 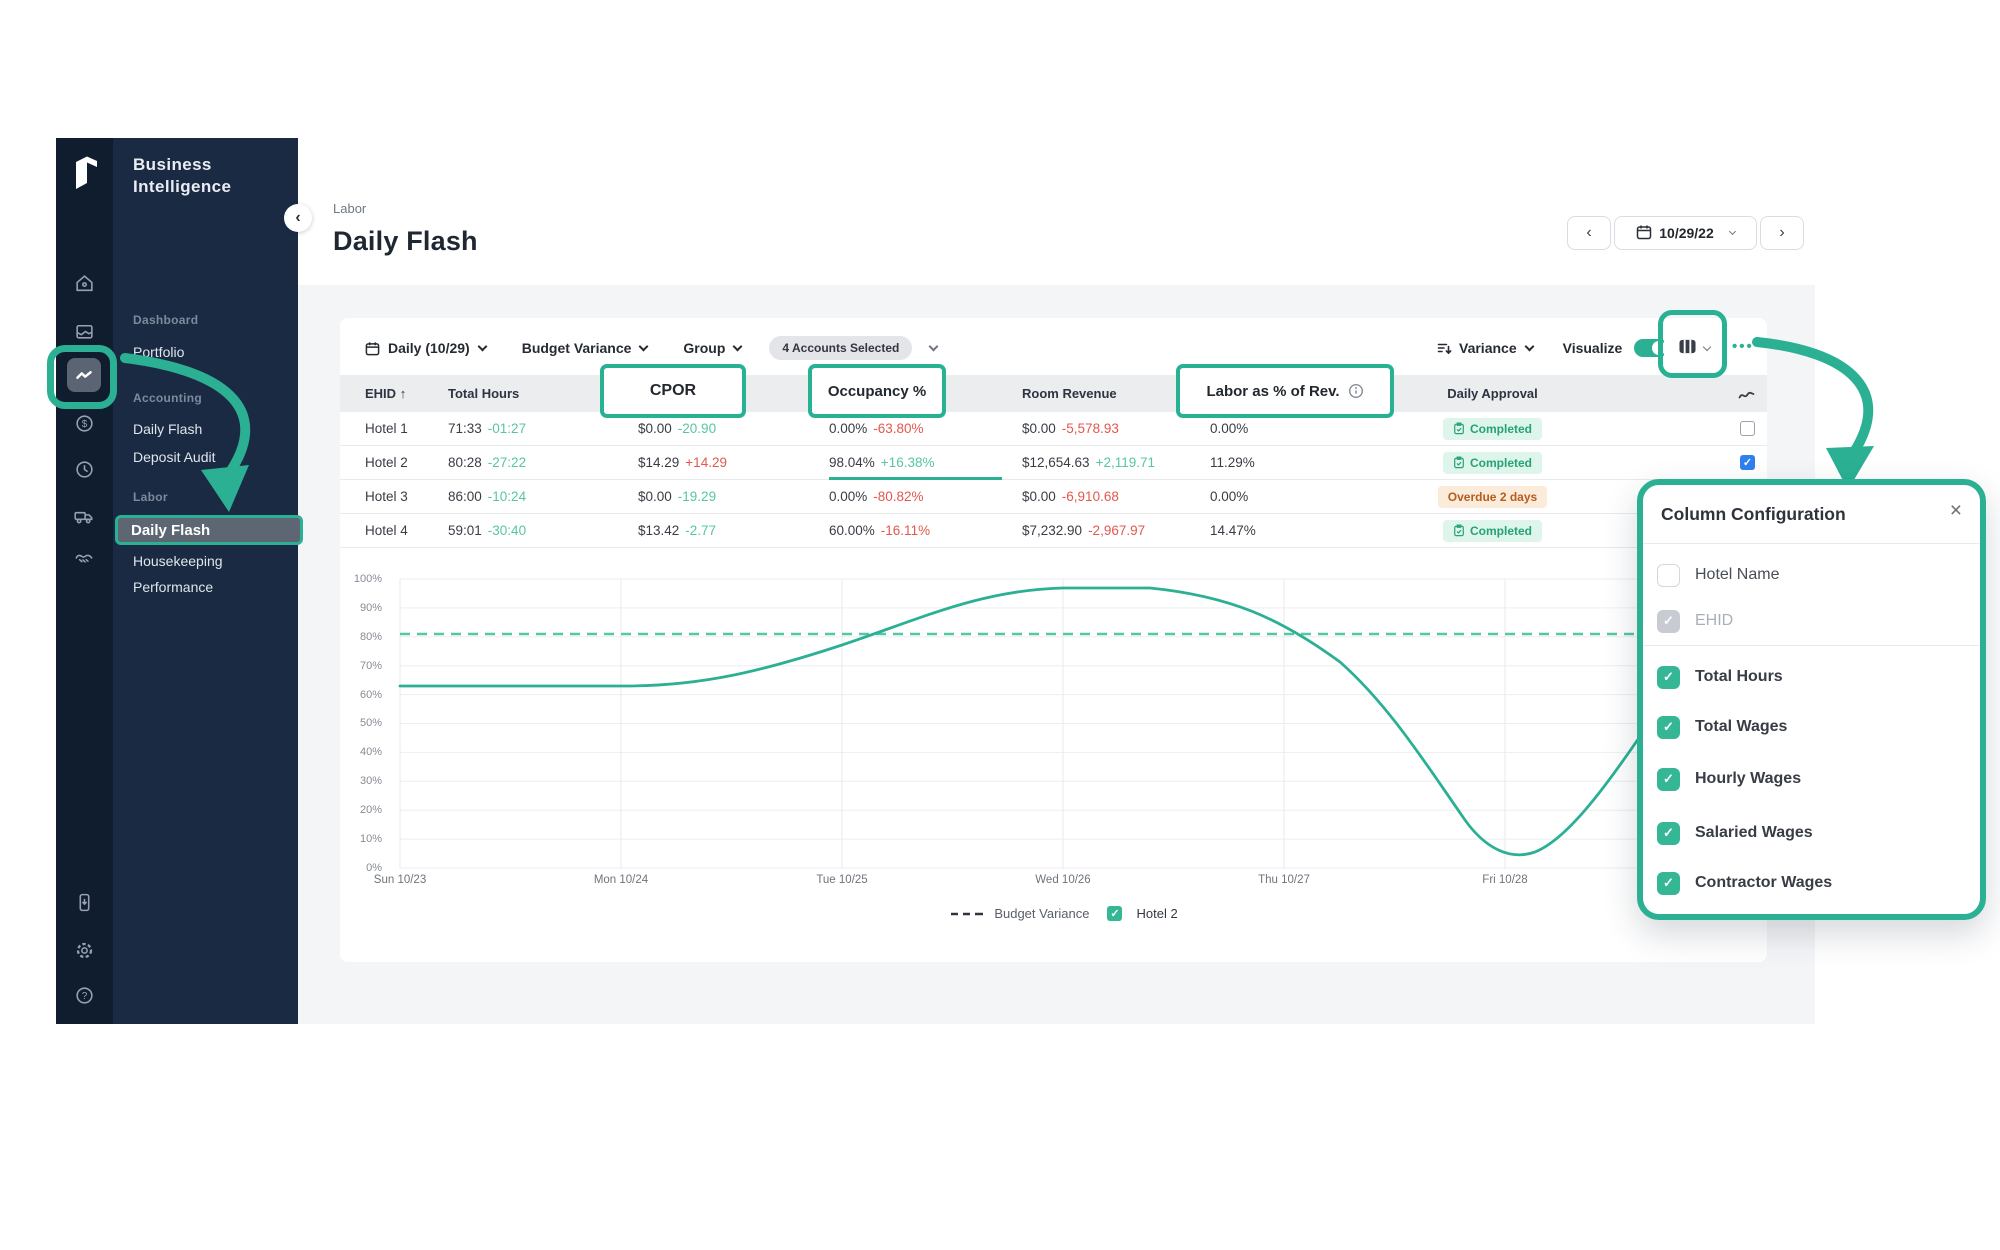 I want to click on x-tick: Thu 10/27, so click(x=1284, y=880).